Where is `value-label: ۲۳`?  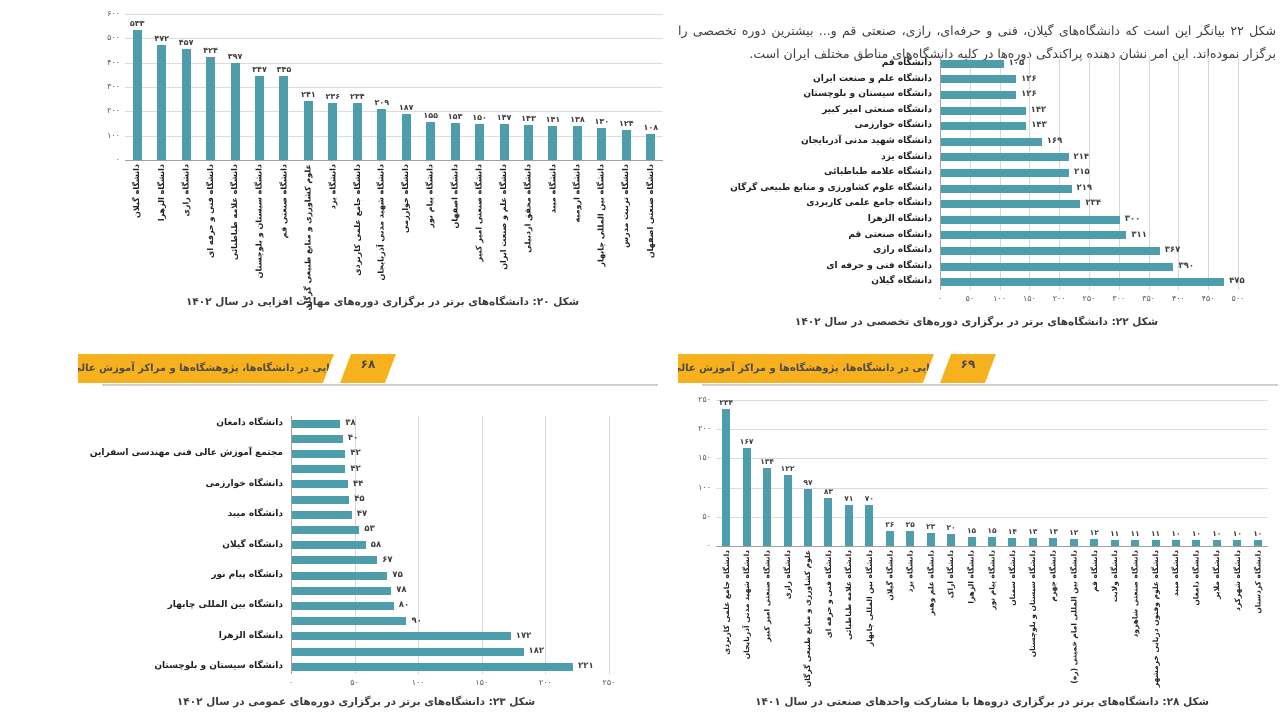
value-label: ۲۳ is located at coordinates (931, 526).